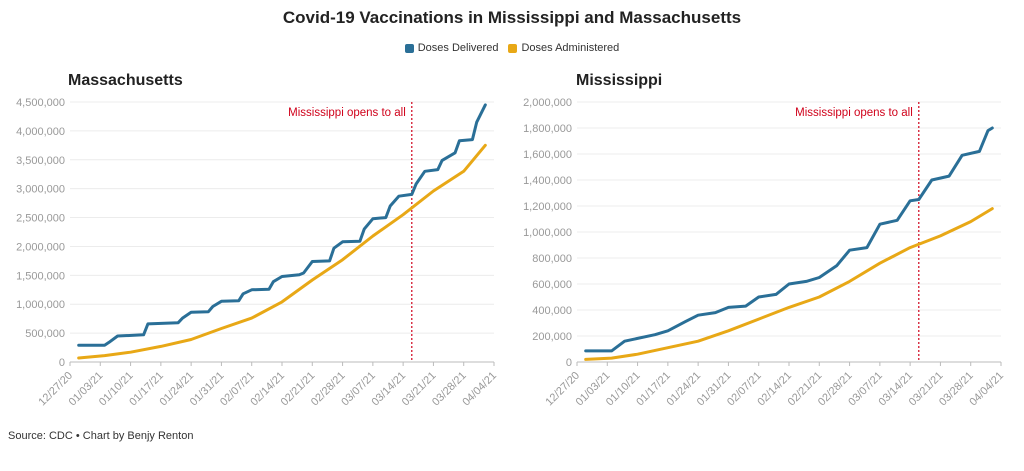  Describe the element at coordinates (619, 80) in the screenshot. I see `panel-title-mississippi: Mississippi` at that location.